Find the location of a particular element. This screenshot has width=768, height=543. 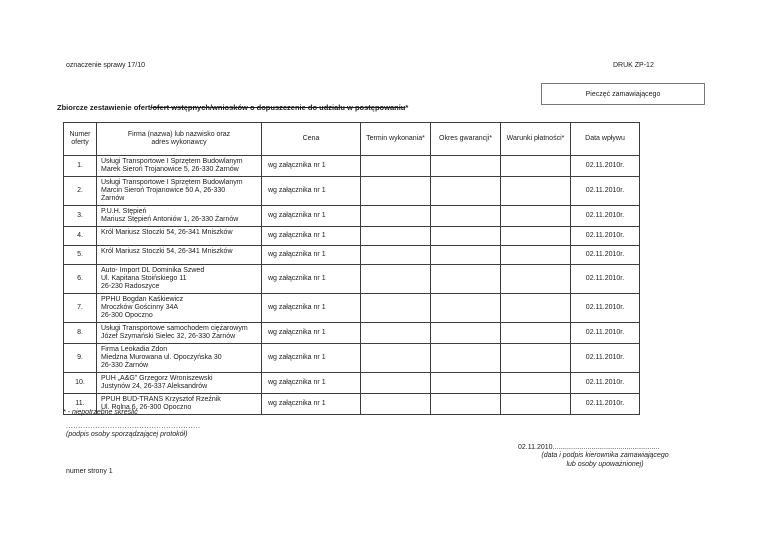

offer-number-cell: 10. is located at coordinates (80, 383).